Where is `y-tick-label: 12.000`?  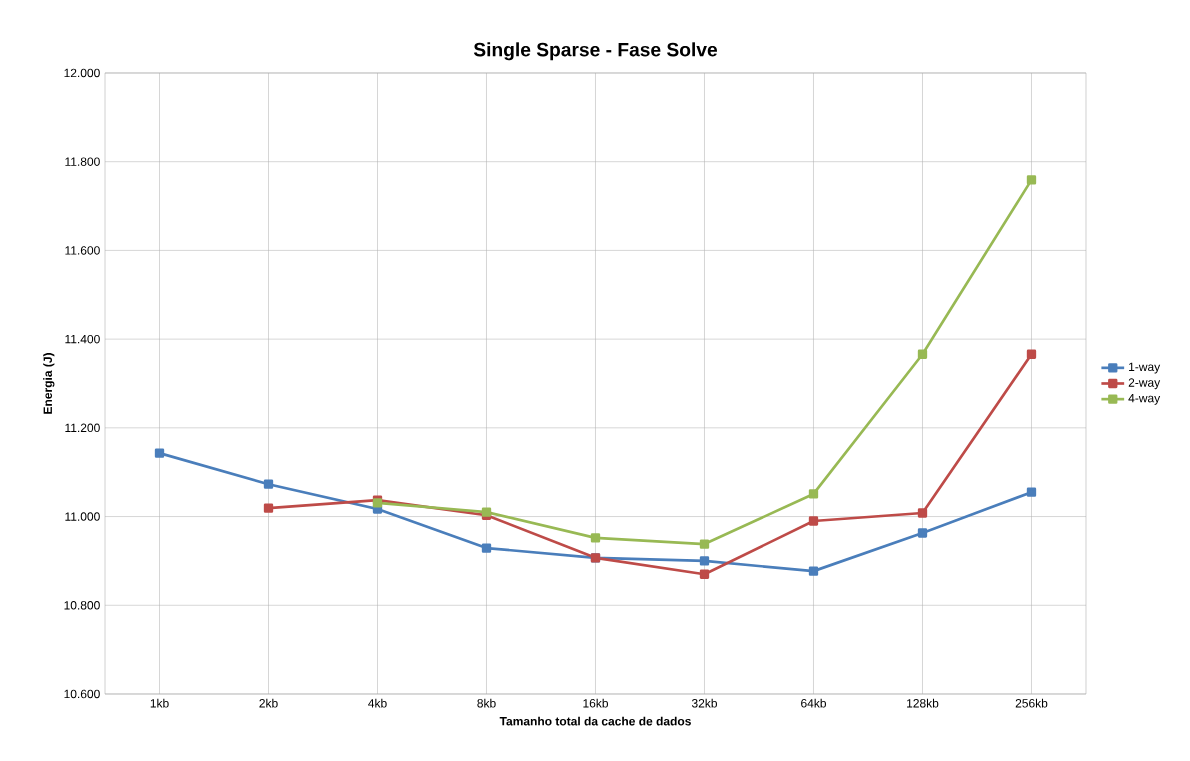 y-tick-label: 12.000 is located at coordinates (82, 73).